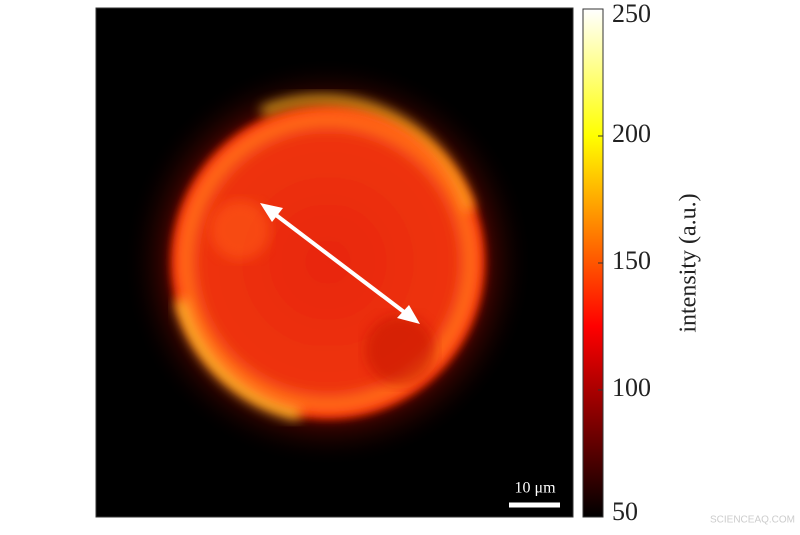 The width and height of the screenshot is (800, 535). What do you see at coordinates (631, 260) in the screenshot?
I see `colorbar-tick-label: 150` at bounding box center [631, 260].